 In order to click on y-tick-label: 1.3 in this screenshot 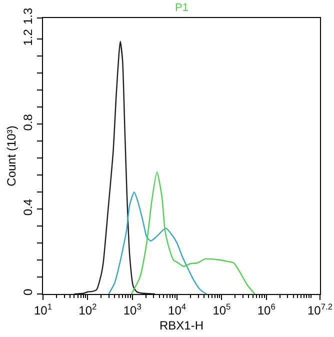, I will do `click(28, 16)`.